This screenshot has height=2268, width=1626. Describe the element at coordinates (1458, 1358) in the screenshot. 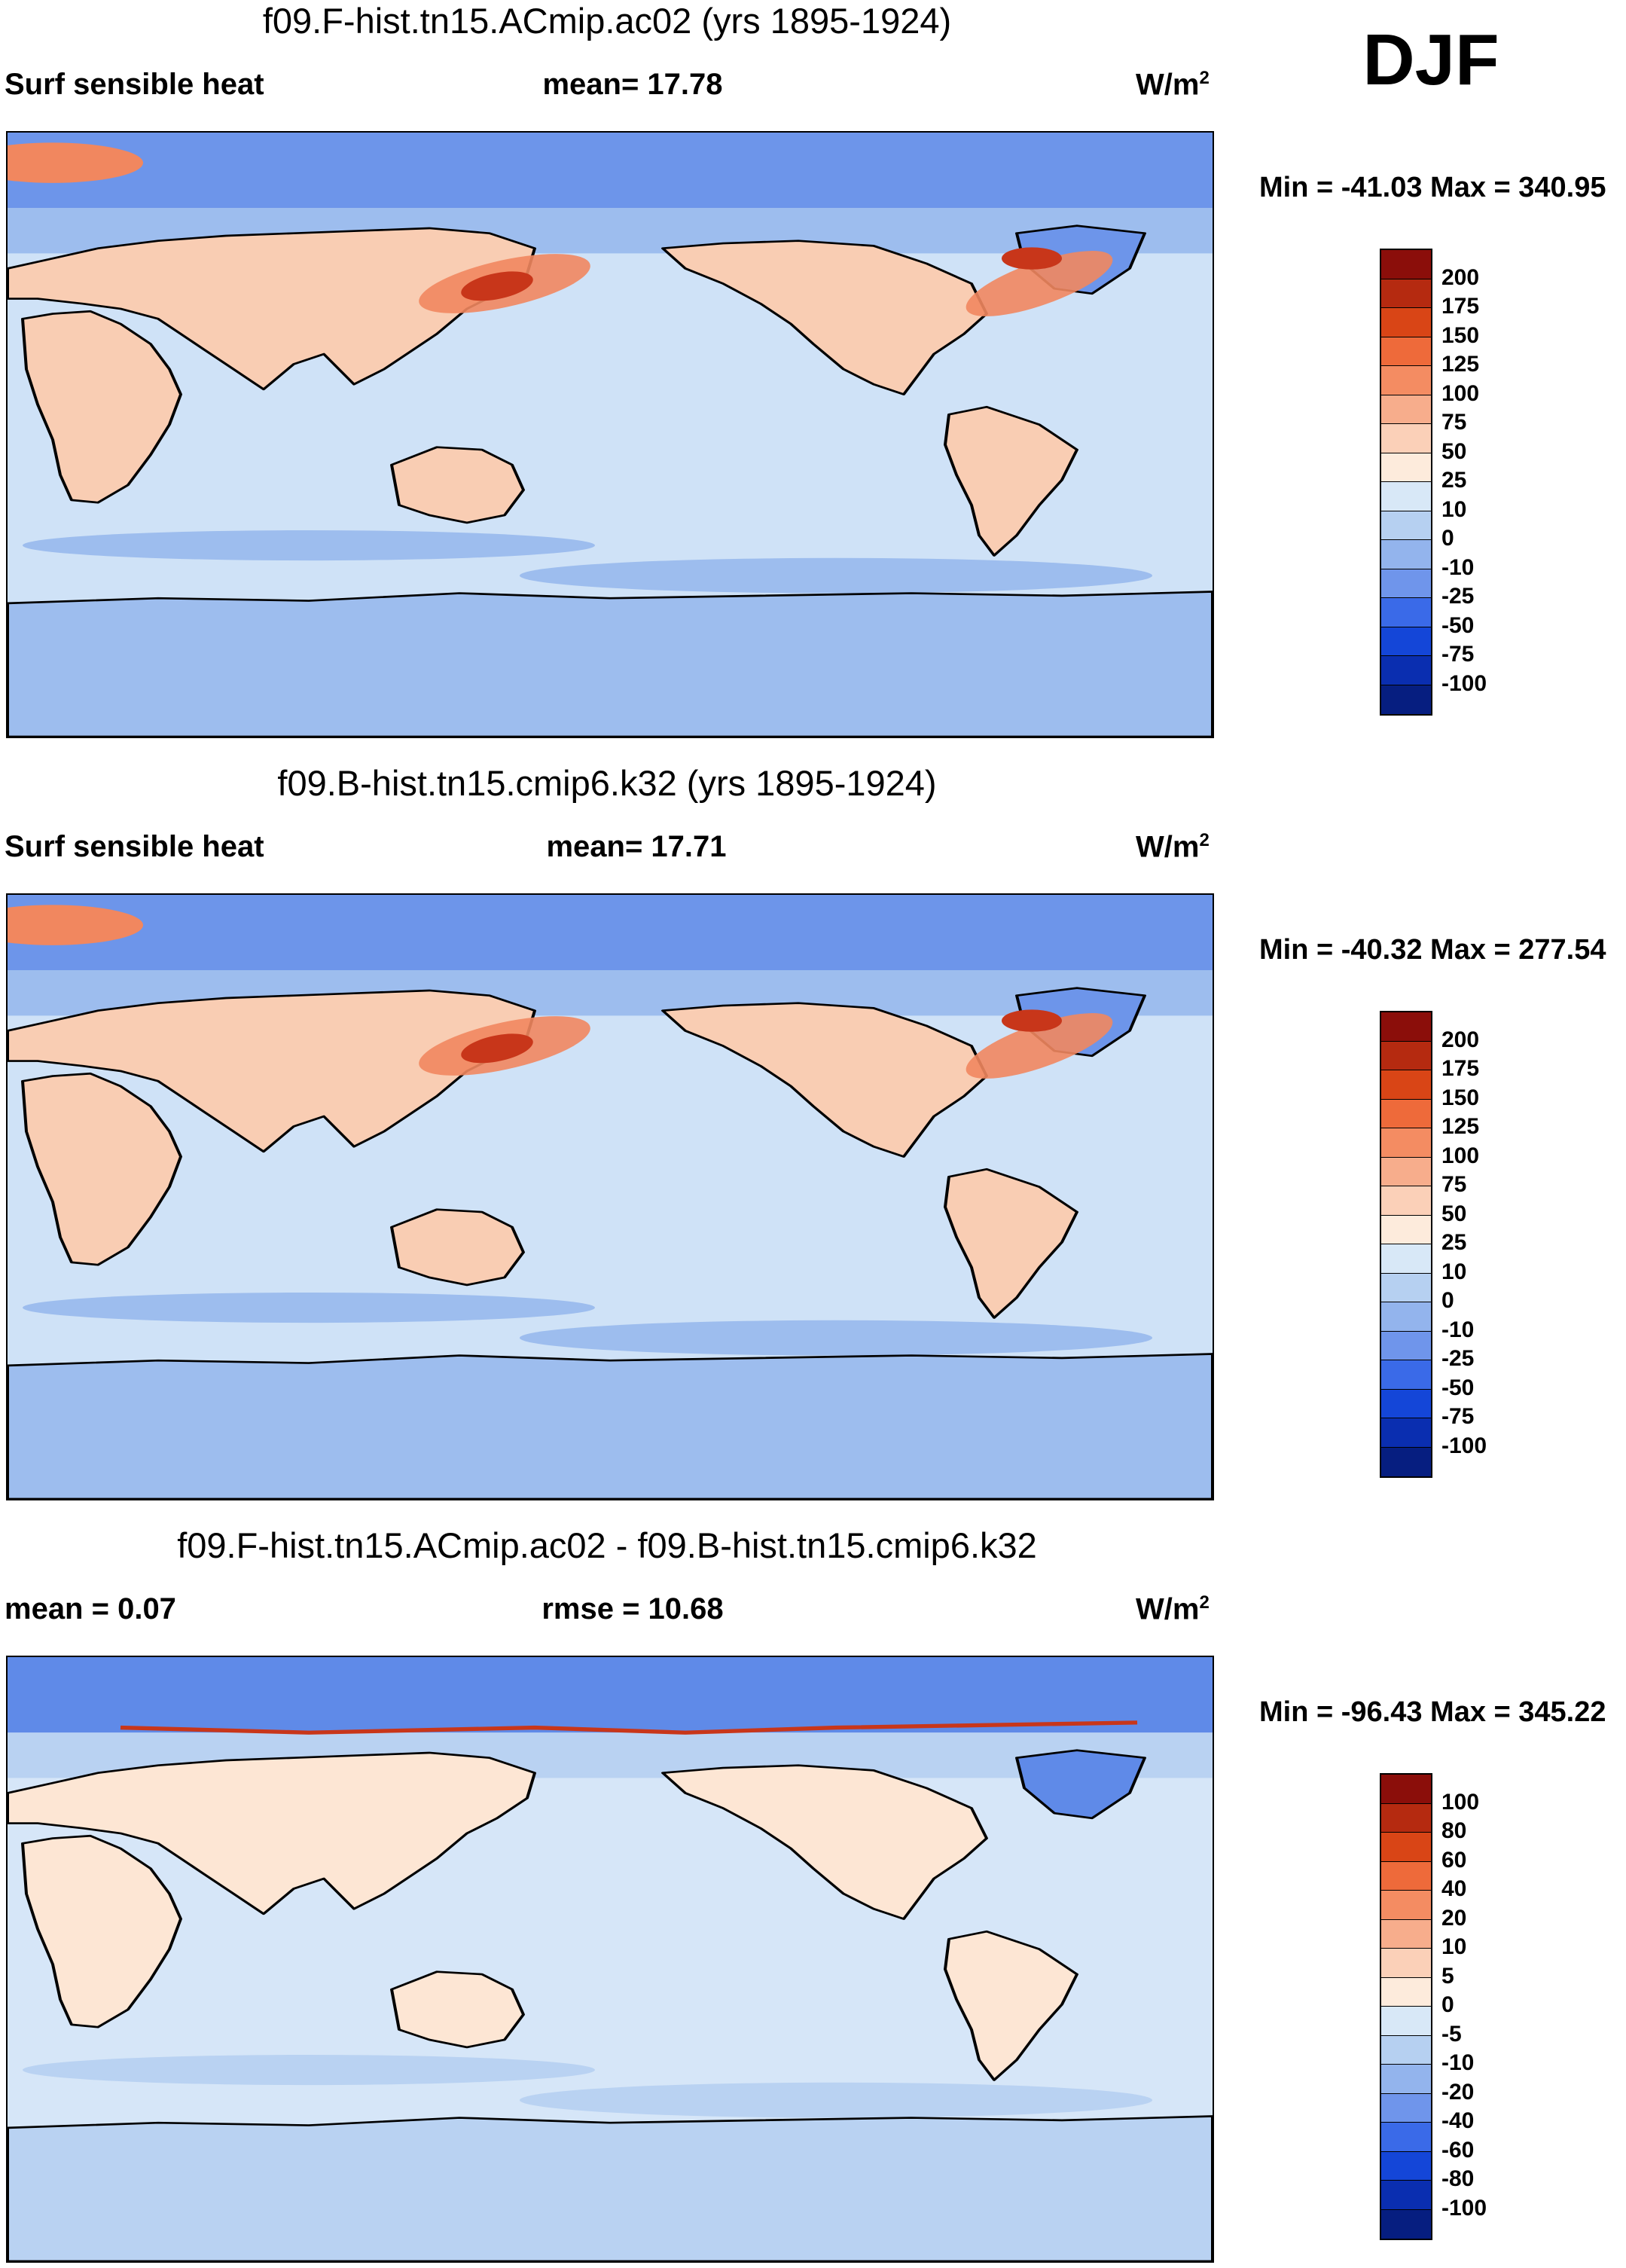

I see `colorbar-label: -25` at that location.